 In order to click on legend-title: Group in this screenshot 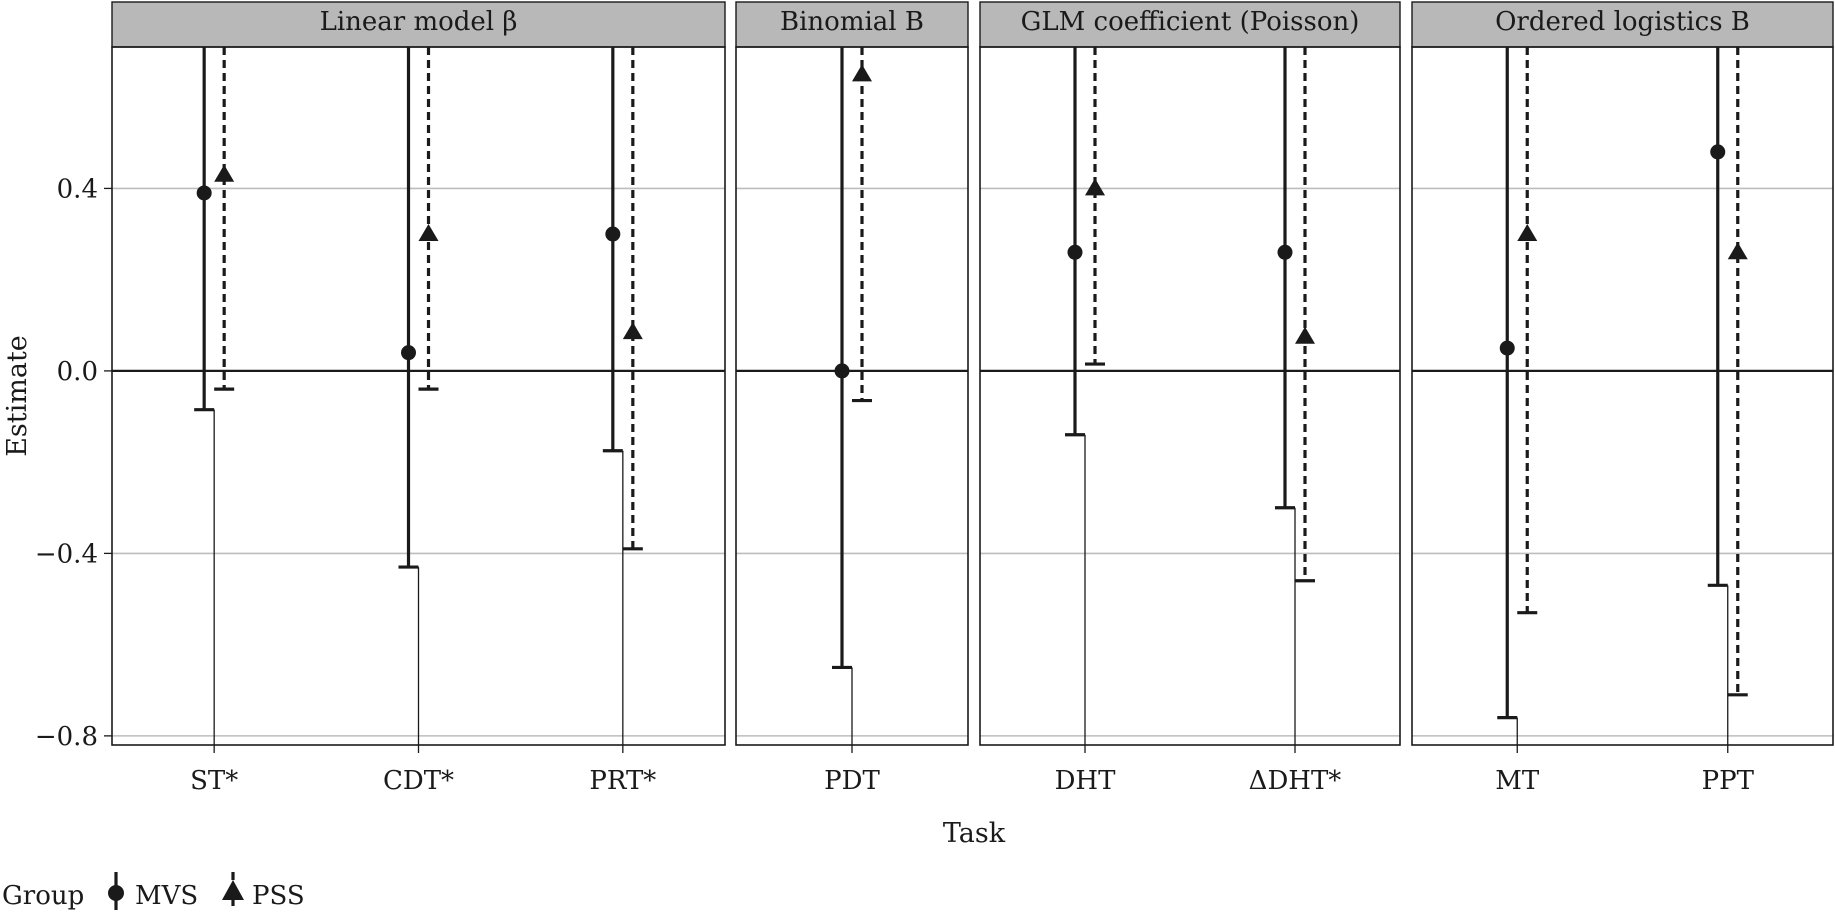, I will do `click(43, 896)`.